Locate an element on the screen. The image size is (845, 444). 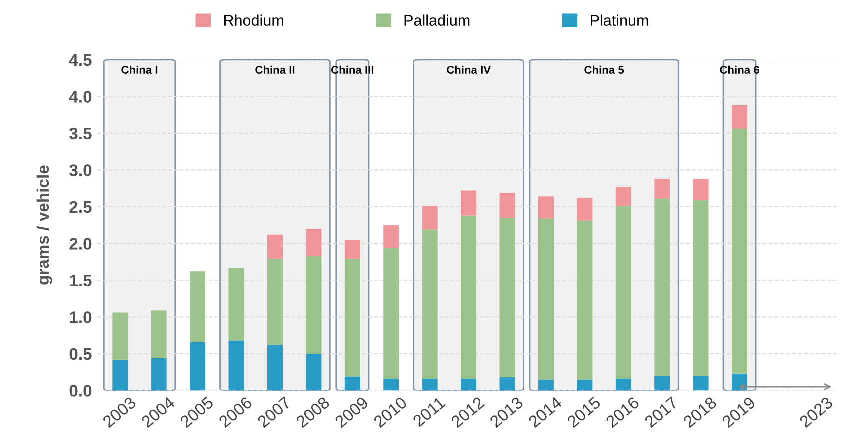
y-tick-label: 4.5 is located at coordinates (80, 60).